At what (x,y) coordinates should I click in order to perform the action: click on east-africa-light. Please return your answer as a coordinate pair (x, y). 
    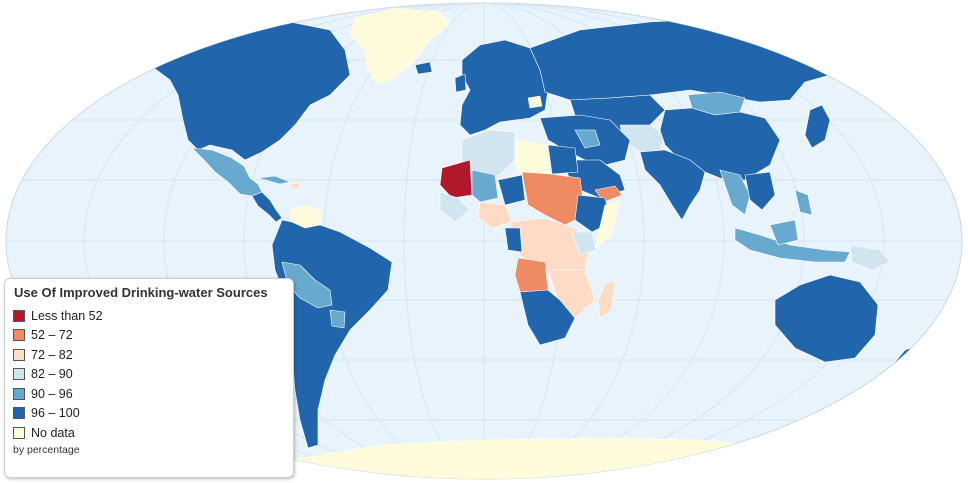
    Looking at the image, I should click on (584, 243).